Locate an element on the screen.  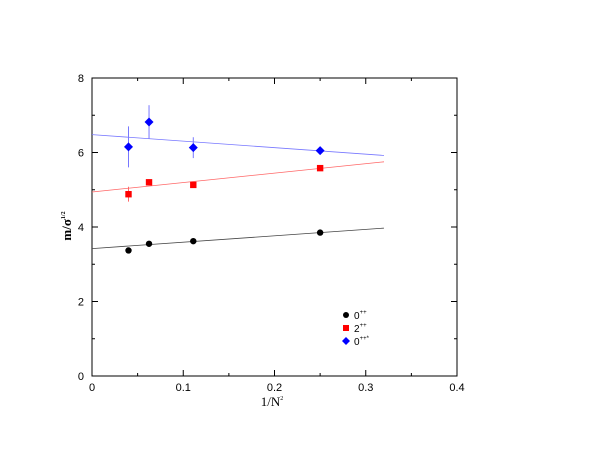
legend-marker-s1 is located at coordinates (346, 315).